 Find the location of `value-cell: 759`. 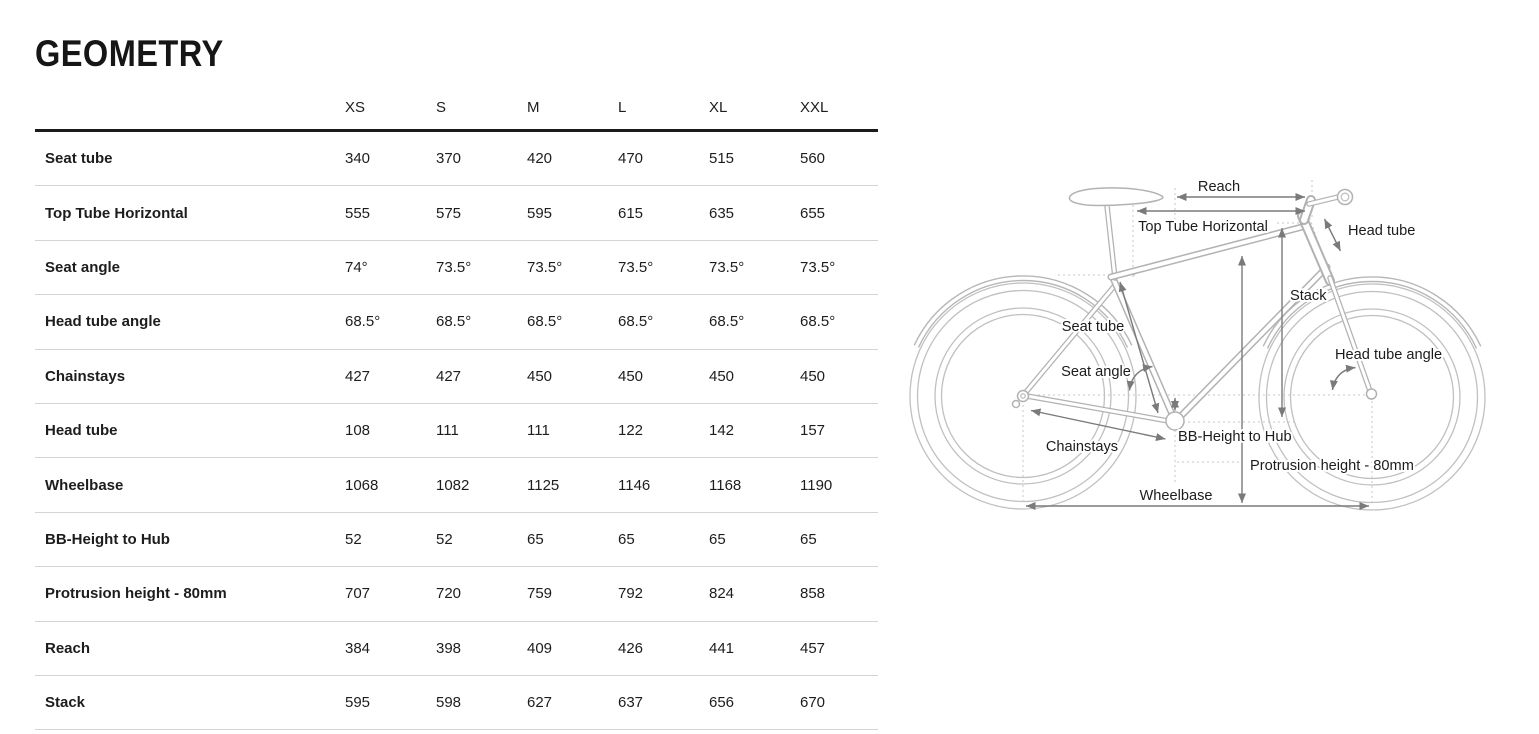

value-cell: 759 is located at coordinates (540, 594).